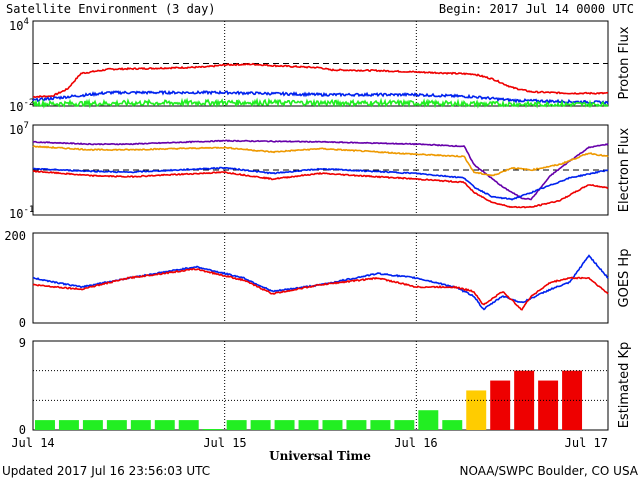 The width and height of the screenshot is (640, 480). Describe the element at coordinates (320, 183) in the screenshot. I see `electron-blue-series` at that location.